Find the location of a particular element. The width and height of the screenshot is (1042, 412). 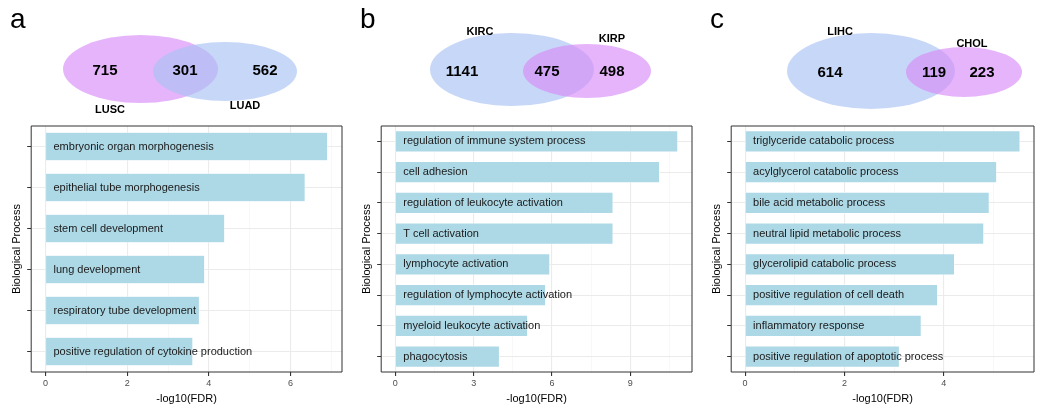

category-label: myeloid leukocyte activation is located at coordinates (472, 324).